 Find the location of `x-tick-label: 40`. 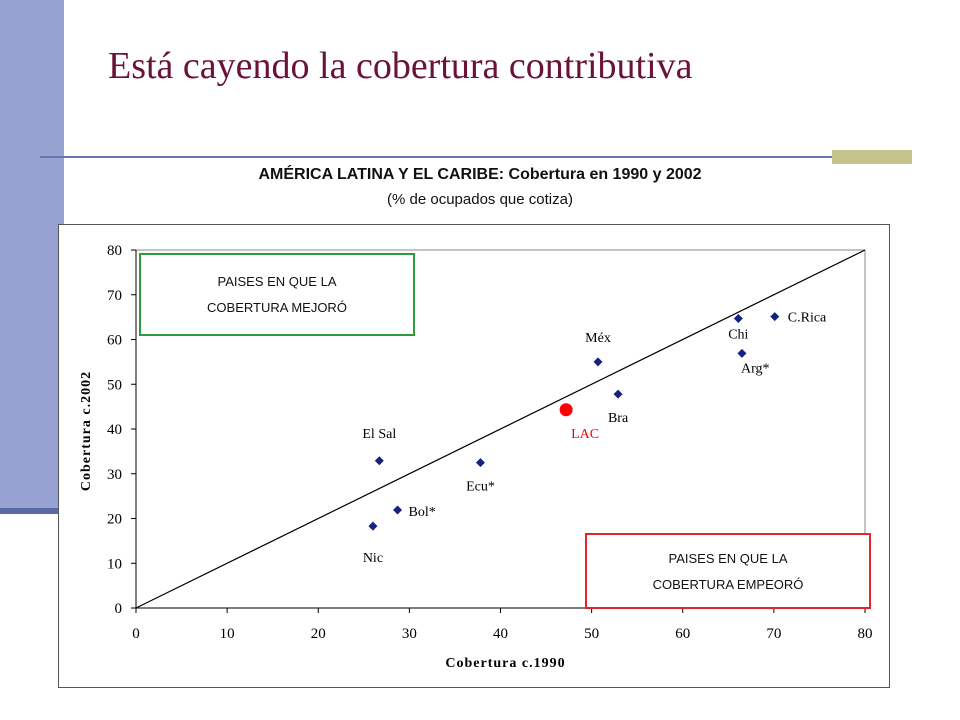

x-tick-label: 40 is located at coordinates (500, 634).